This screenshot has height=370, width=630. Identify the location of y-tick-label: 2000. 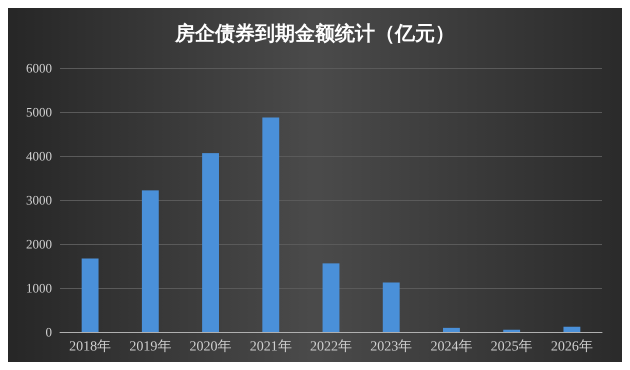
(39, 244).